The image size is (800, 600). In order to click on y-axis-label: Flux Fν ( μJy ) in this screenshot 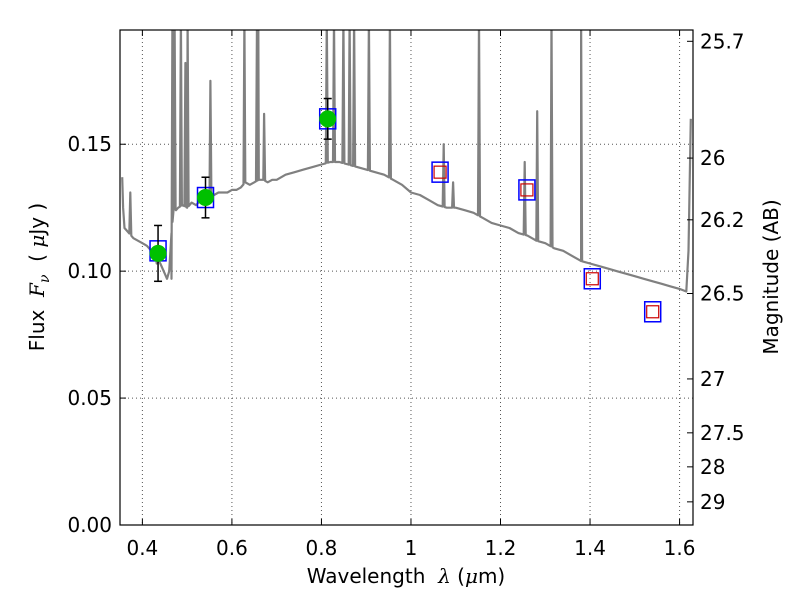, I will do `click(39, 277)`.